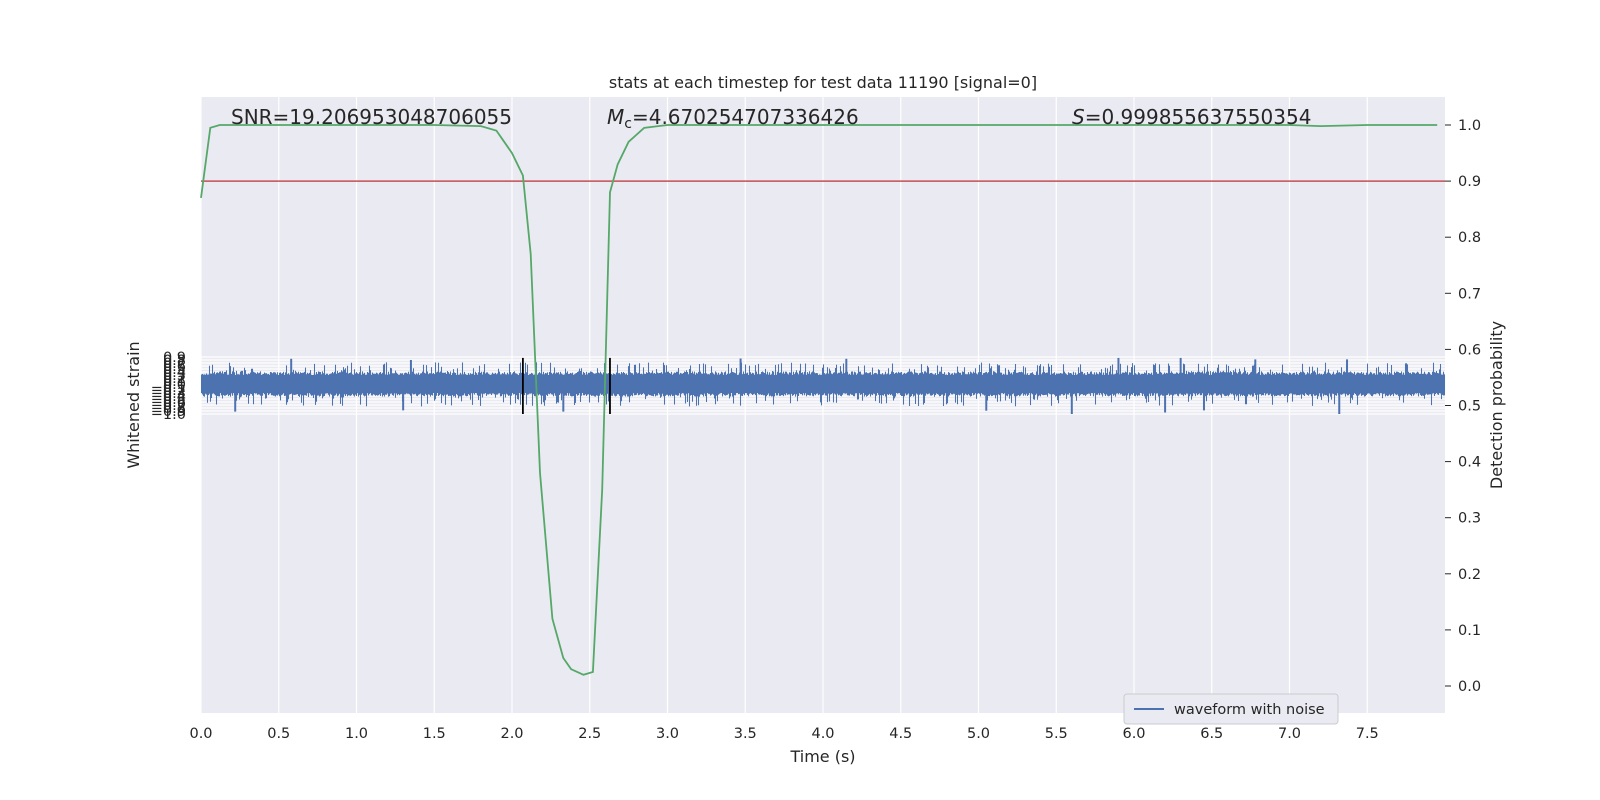  Describe the element at coordinates (1469, 350) in the screenshot. I see `y2-tick-label: 0.6` at that location.